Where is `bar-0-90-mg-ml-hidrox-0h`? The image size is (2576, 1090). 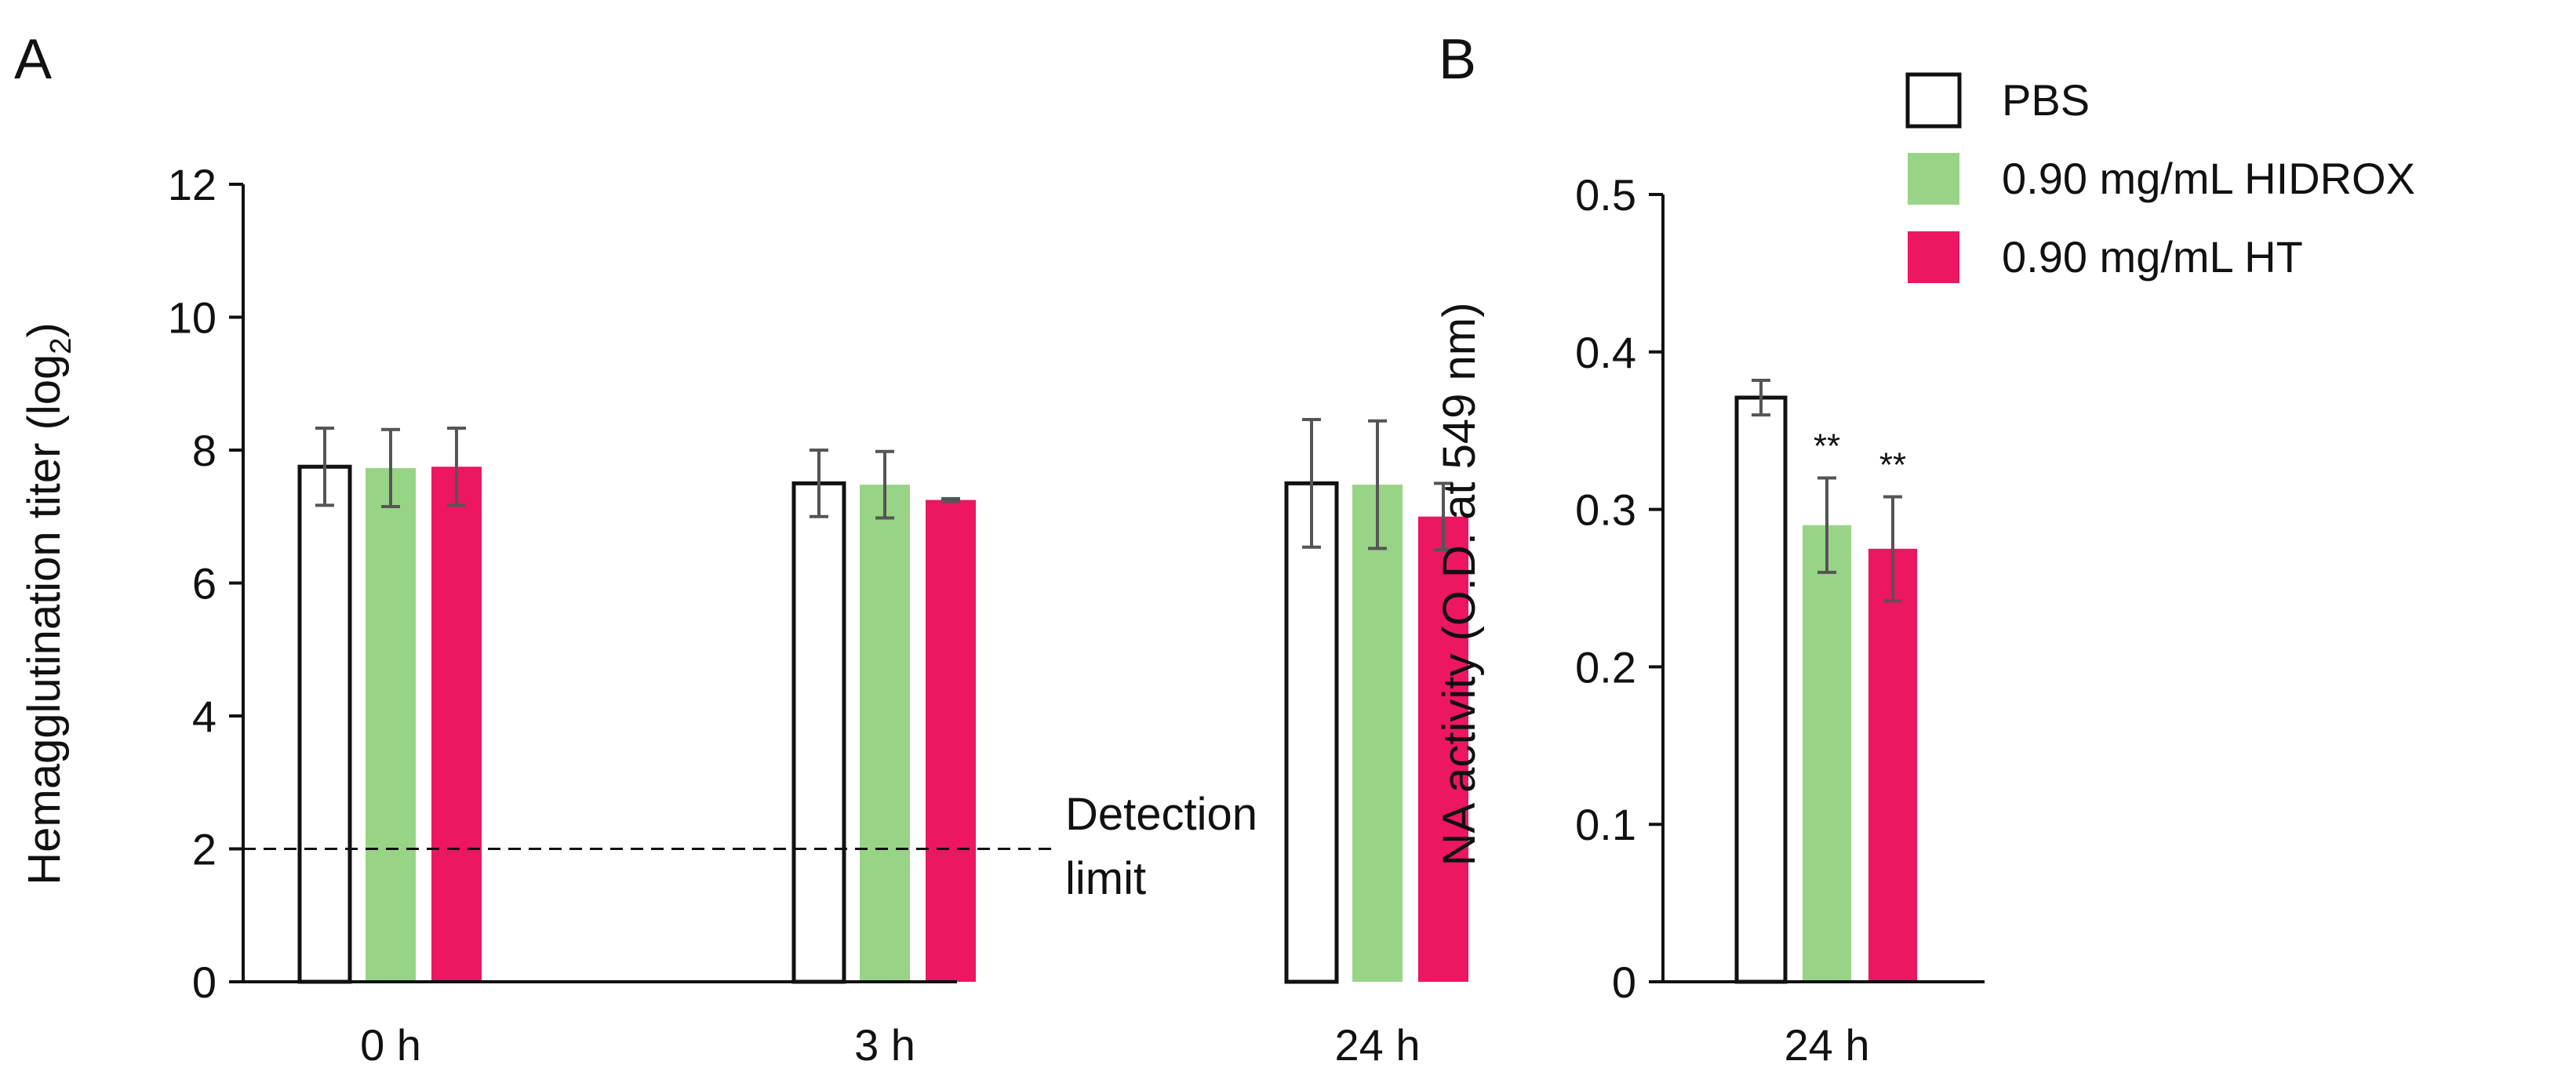 bar-0-90-mg-ml-hidrox-0h is located at coordinates (391, 724).